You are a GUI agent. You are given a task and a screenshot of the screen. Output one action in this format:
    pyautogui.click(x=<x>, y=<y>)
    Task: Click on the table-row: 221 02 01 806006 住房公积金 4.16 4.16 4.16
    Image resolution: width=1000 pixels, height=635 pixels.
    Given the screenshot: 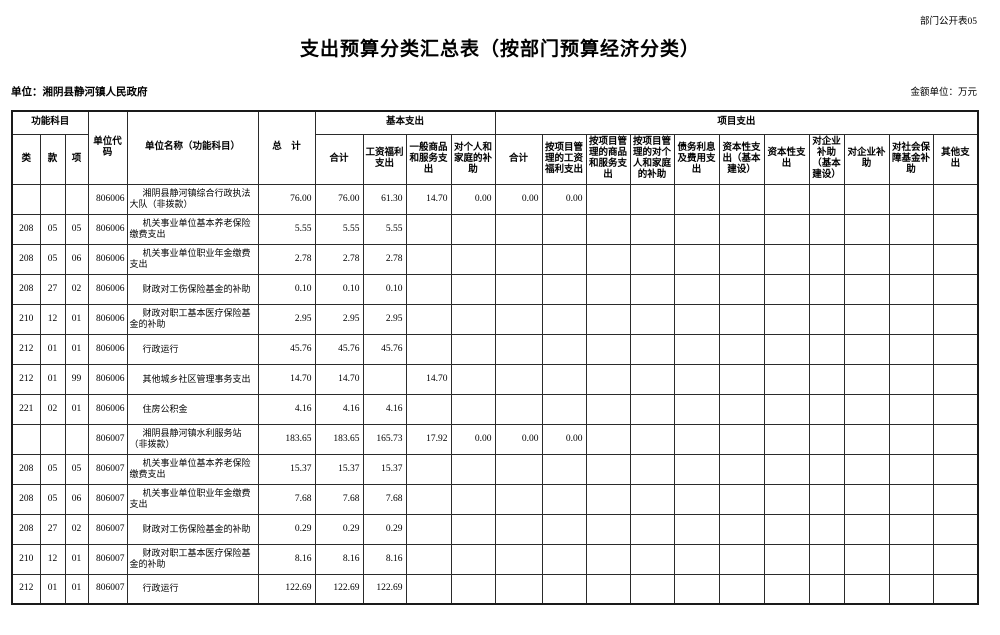 What is the action you would take?
    pyautogui.click(x=495, y=409)
    